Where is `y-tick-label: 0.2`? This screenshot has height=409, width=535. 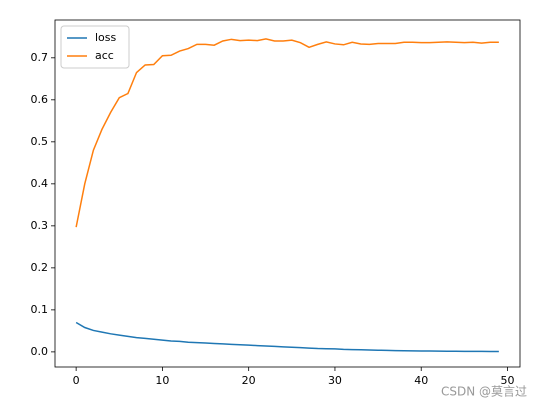
y-tick-label: 0.2 is located at coordinates (40, 267).